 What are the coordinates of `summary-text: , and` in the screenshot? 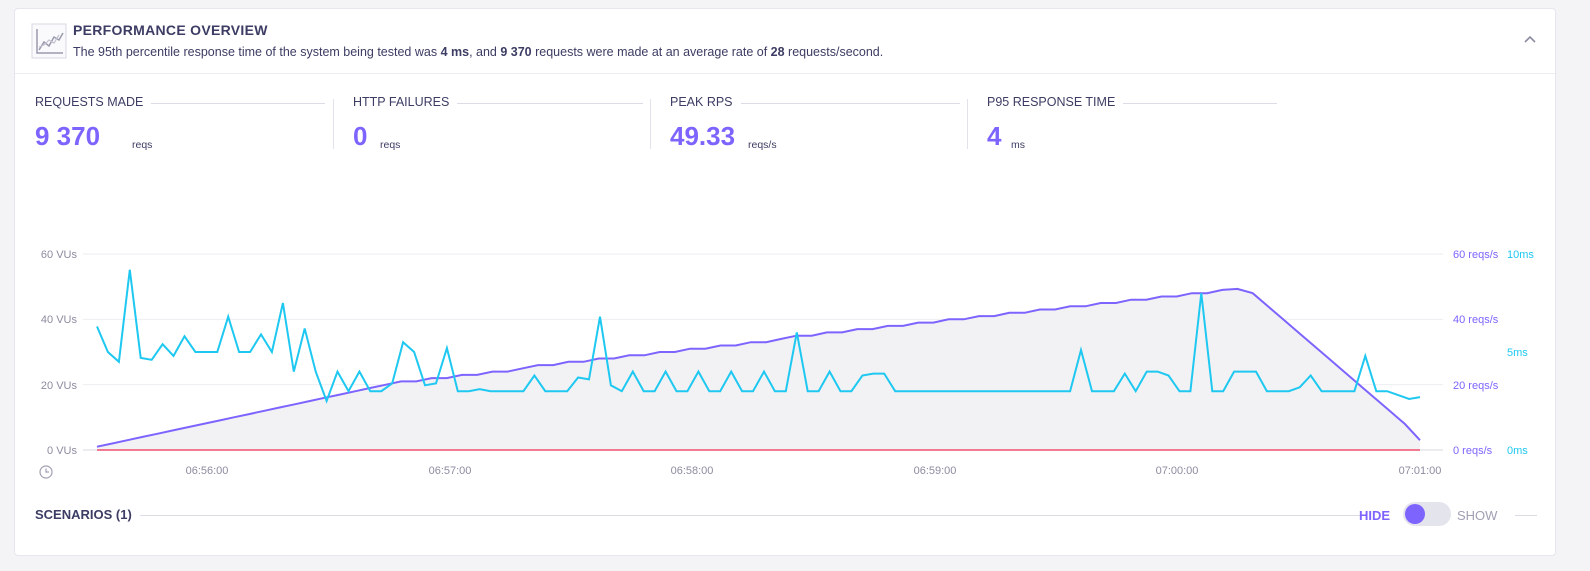 It's located at (485, 52).